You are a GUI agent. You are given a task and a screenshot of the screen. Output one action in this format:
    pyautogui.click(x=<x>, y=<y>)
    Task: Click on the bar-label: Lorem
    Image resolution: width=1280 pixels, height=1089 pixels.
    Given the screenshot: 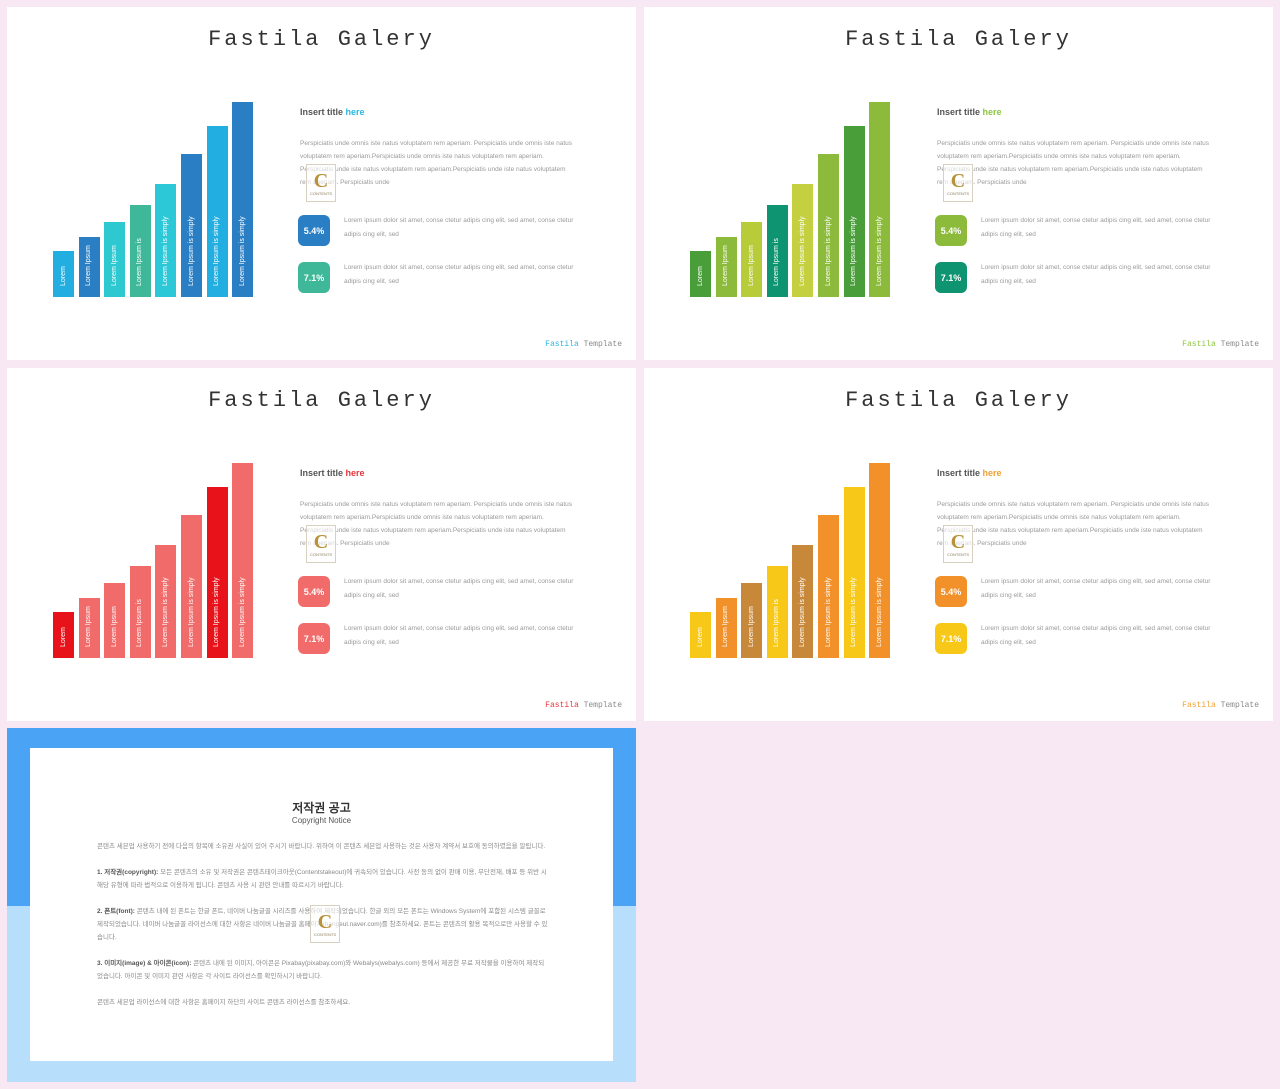 What is the action you would take?
    pyautogui.click(x=63, y=637)
    